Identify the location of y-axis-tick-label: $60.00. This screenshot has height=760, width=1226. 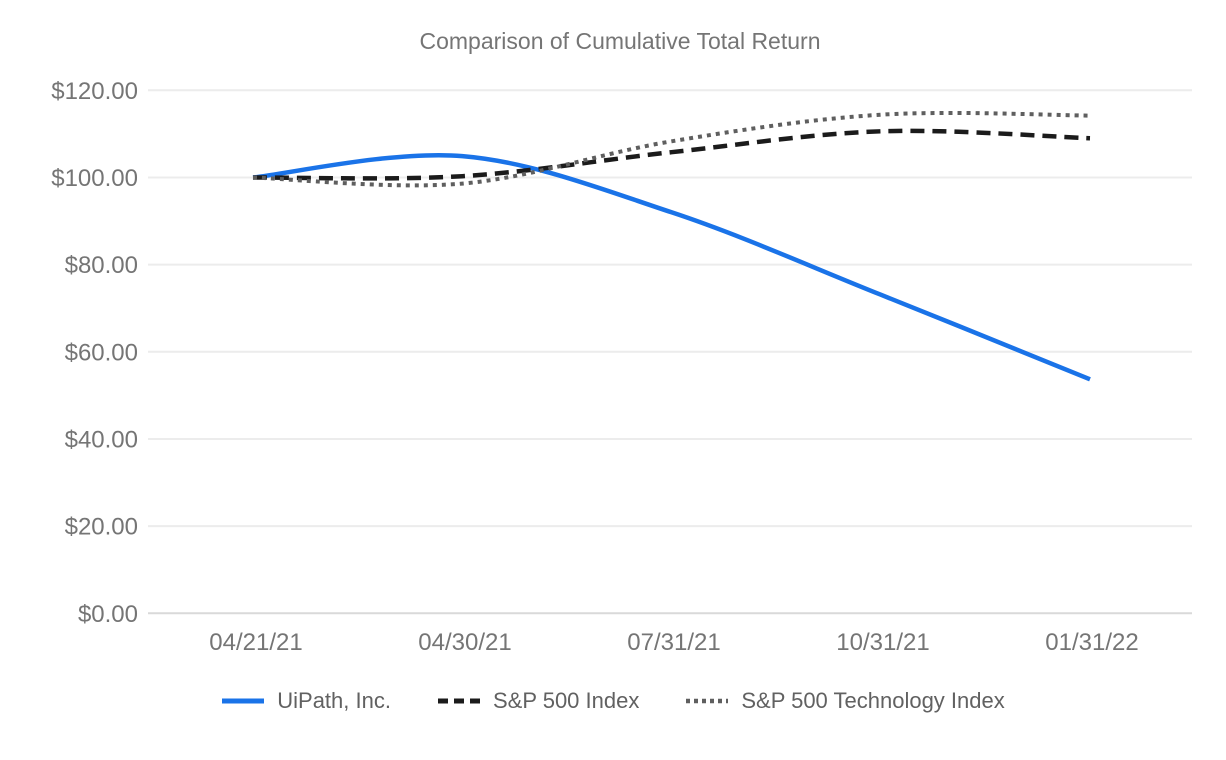
(101, 352).